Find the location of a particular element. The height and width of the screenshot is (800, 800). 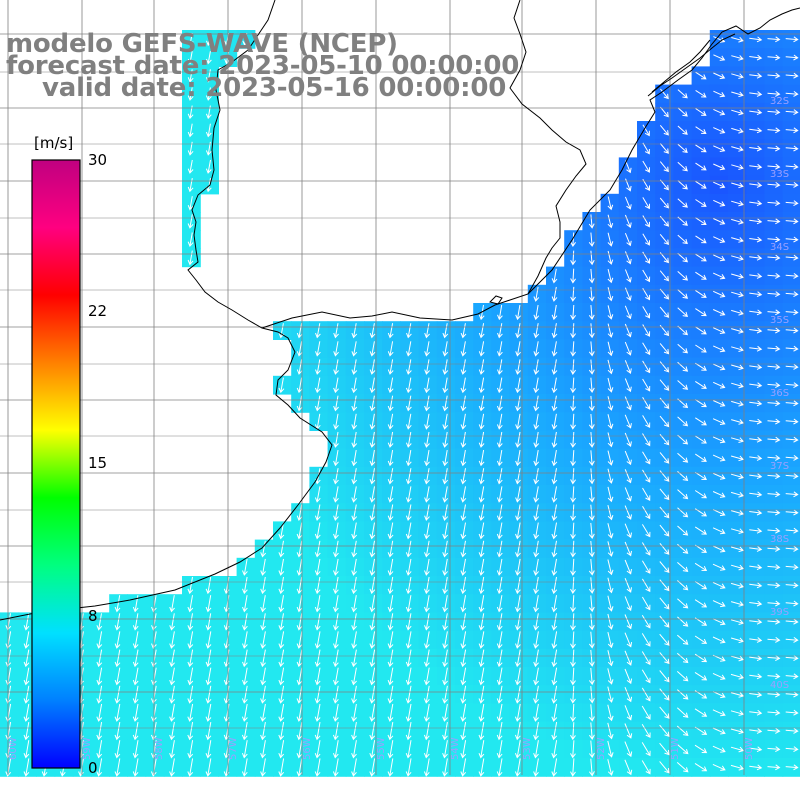

colorbar-tick-15: 15 is located at coordinates (98, 463).